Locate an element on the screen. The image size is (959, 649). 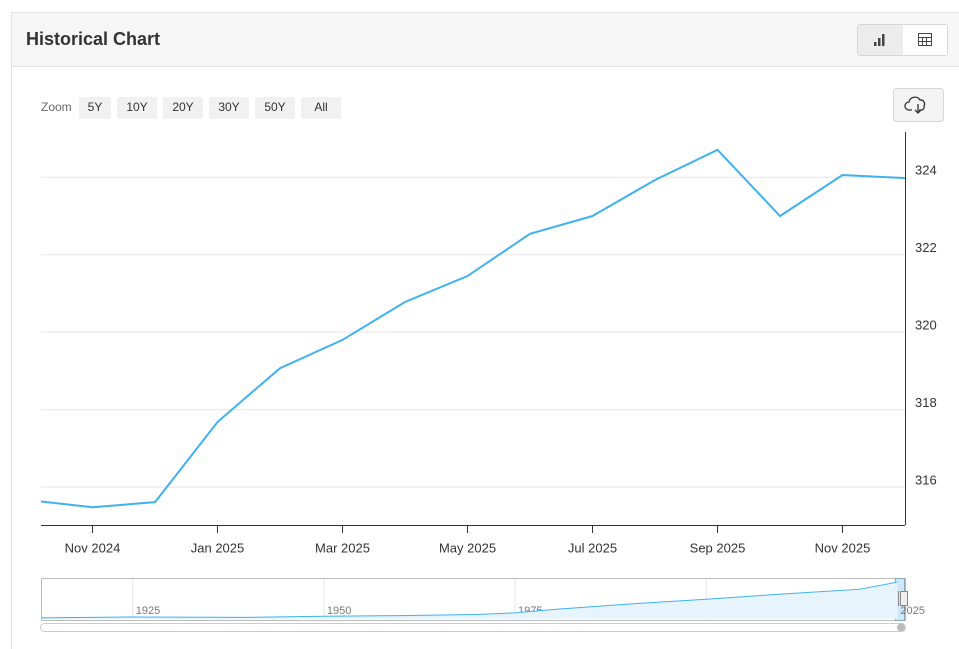
zoom-button-label: 20Y is located at coordinates (182, 107).